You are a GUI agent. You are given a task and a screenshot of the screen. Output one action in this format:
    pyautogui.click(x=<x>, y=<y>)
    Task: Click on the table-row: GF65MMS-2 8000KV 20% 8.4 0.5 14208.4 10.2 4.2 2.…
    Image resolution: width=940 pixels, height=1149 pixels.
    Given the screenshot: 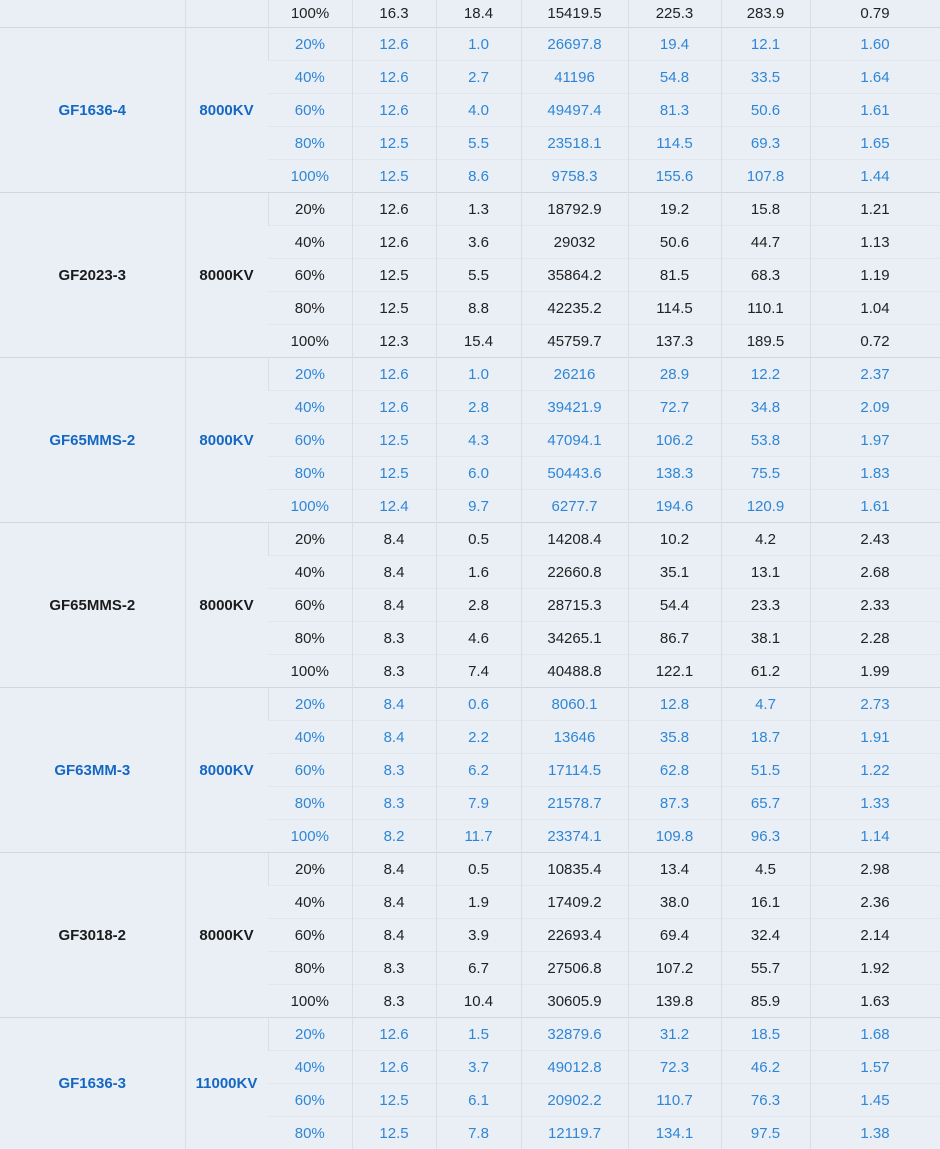 What is the action you would take?
    pyautogui.click(x=470, y=605)
    